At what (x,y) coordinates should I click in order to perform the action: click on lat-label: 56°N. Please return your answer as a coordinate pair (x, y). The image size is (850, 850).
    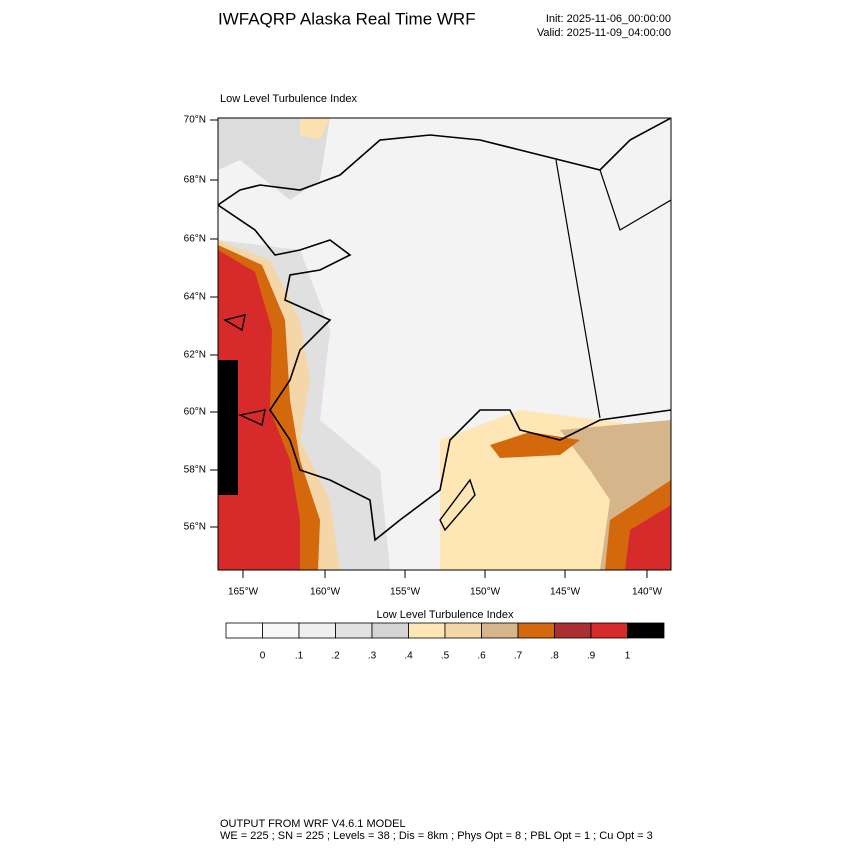
    Looking at the image, I should click on (195, 527).